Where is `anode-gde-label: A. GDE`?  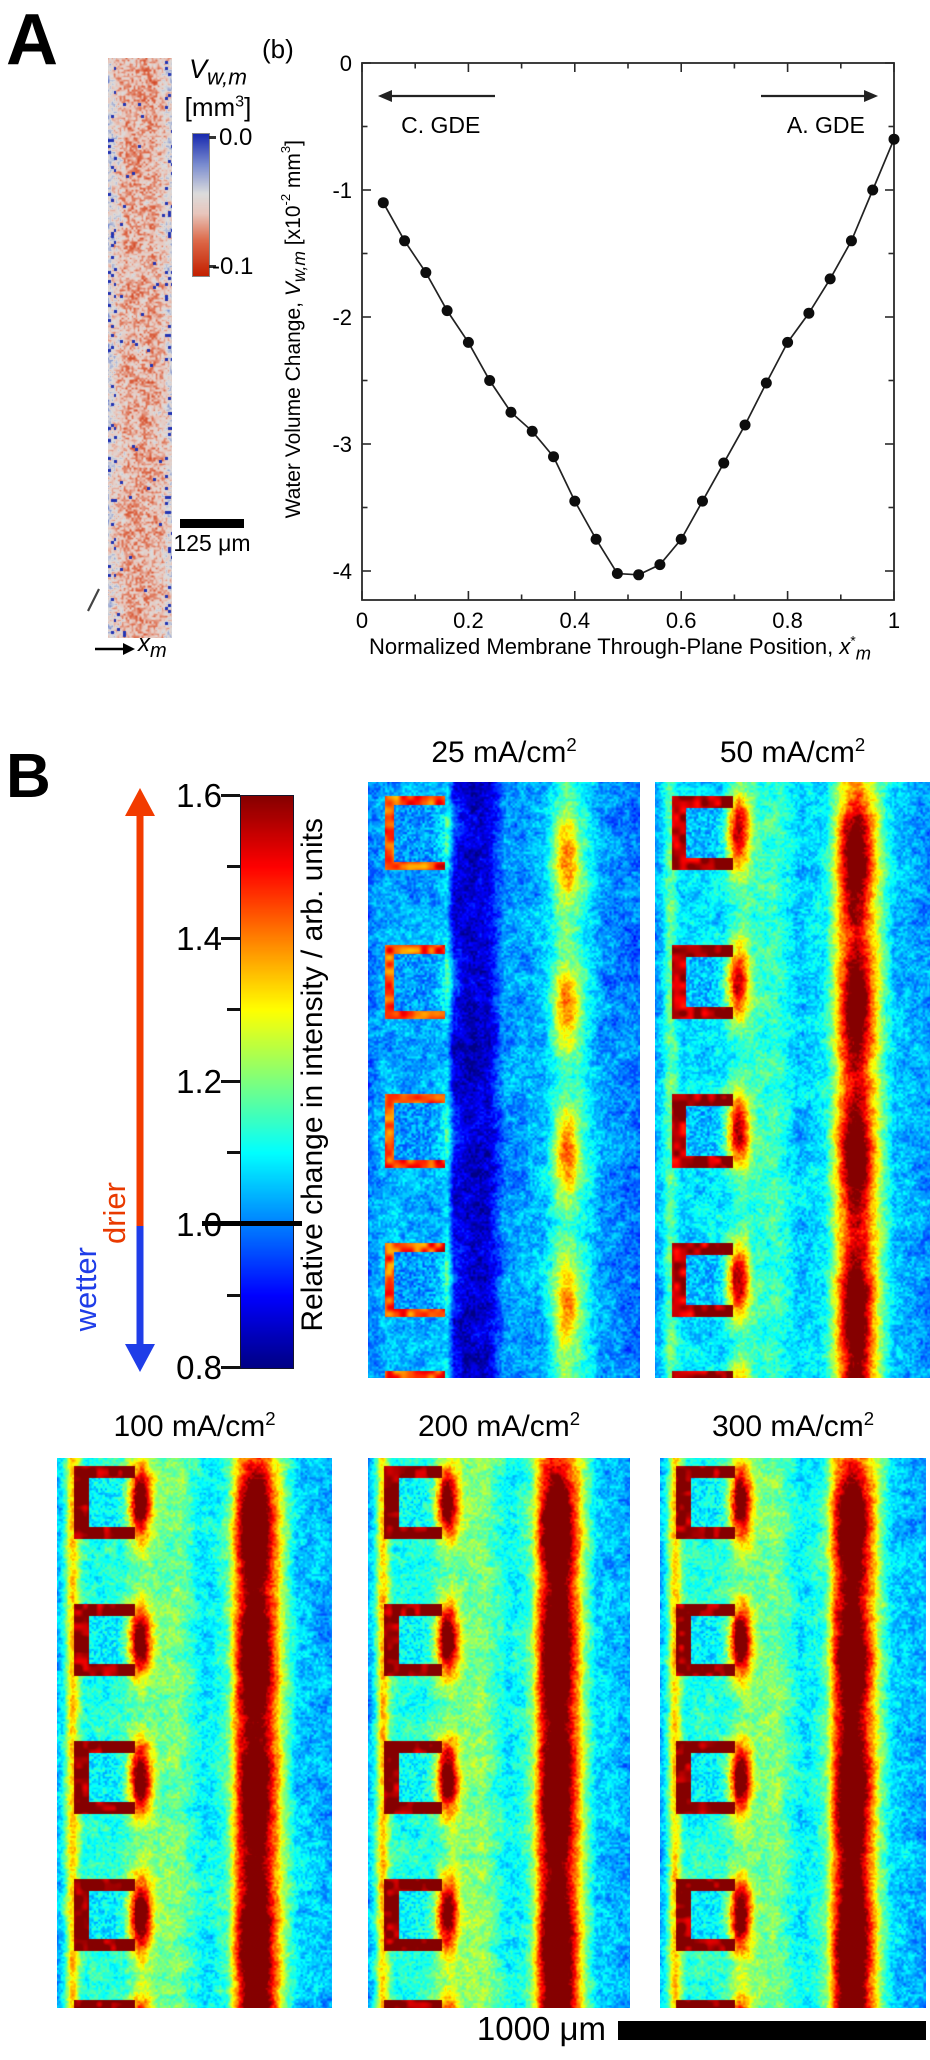 anode-gde-label: A. GDE is located at coordinates (826, 125).